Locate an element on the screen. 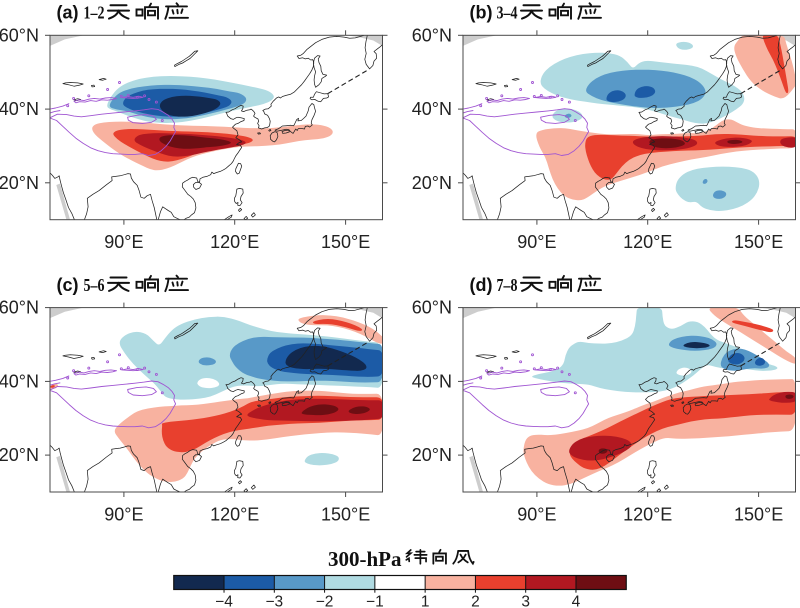  svg-text: 1–2 is located at coordinates (94, 13).